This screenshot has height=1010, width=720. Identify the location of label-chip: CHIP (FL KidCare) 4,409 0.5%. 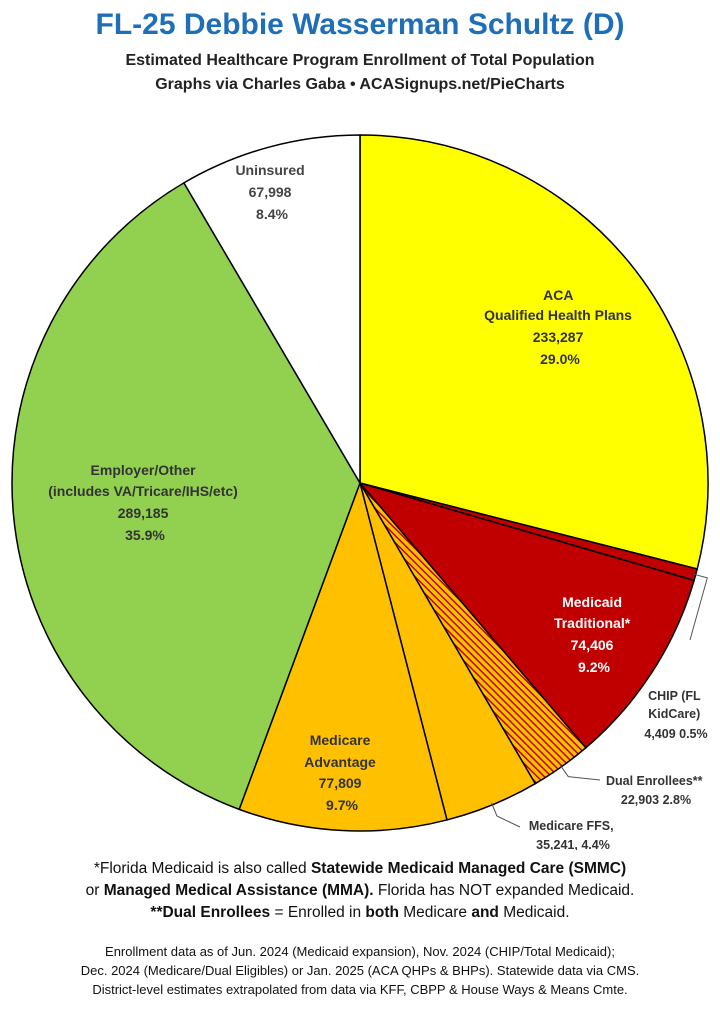
(675, 715).